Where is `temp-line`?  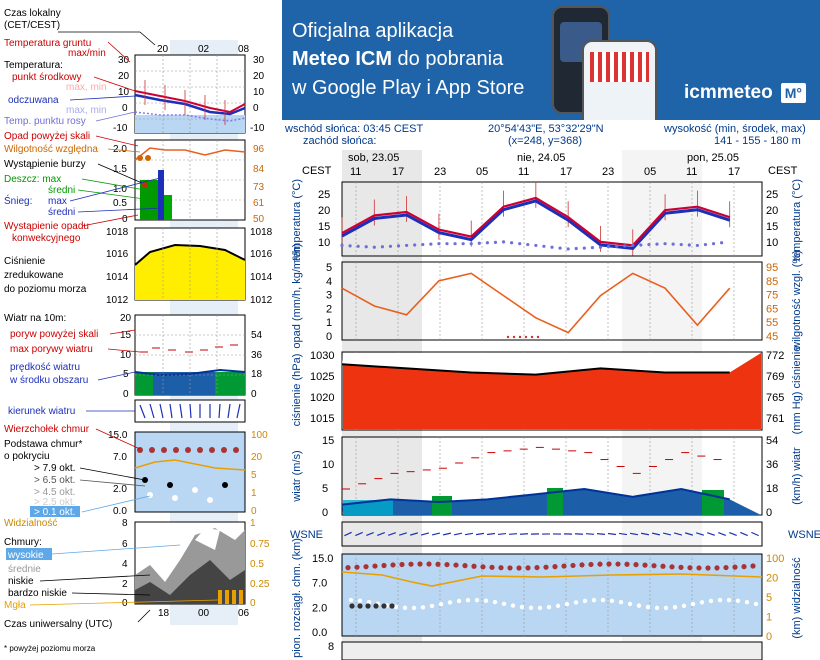
temp-line is located at coordinates (536, 221).